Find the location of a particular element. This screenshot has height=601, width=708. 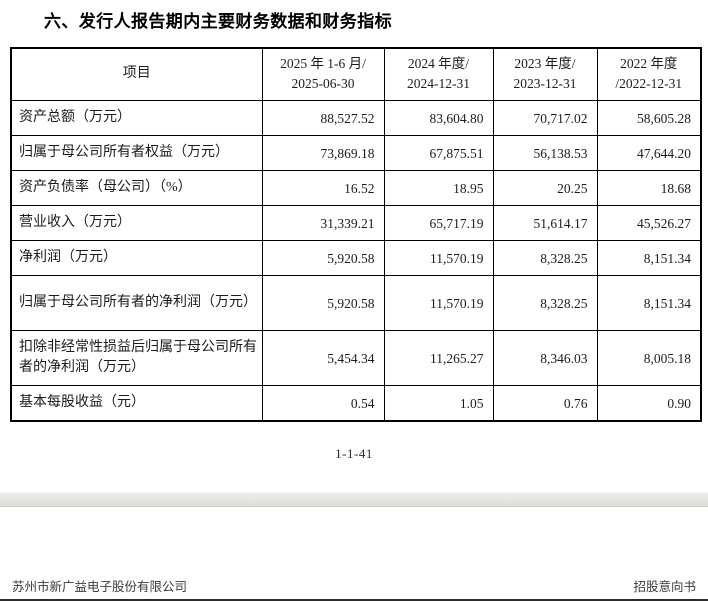

footer-document-type: 招股意向书 is located at coordinates (664, 587).